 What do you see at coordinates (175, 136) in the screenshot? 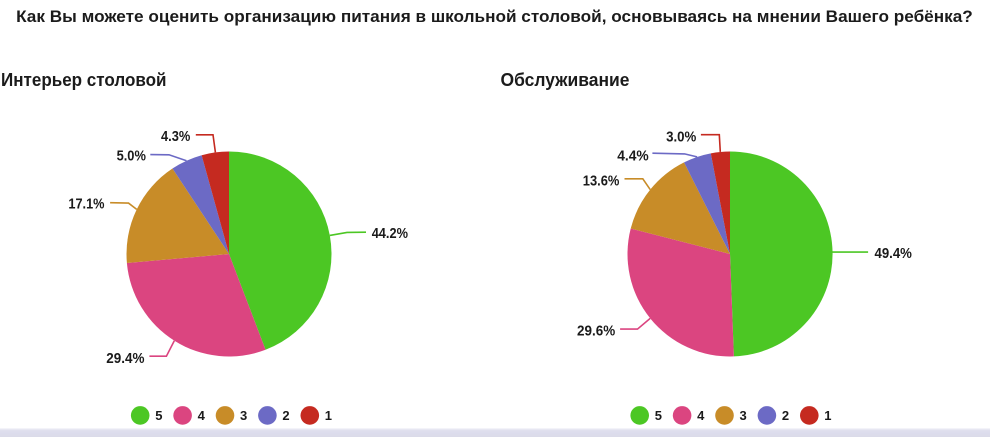
I see `svg-text: 4.3%` at bounding box center [175, 136].